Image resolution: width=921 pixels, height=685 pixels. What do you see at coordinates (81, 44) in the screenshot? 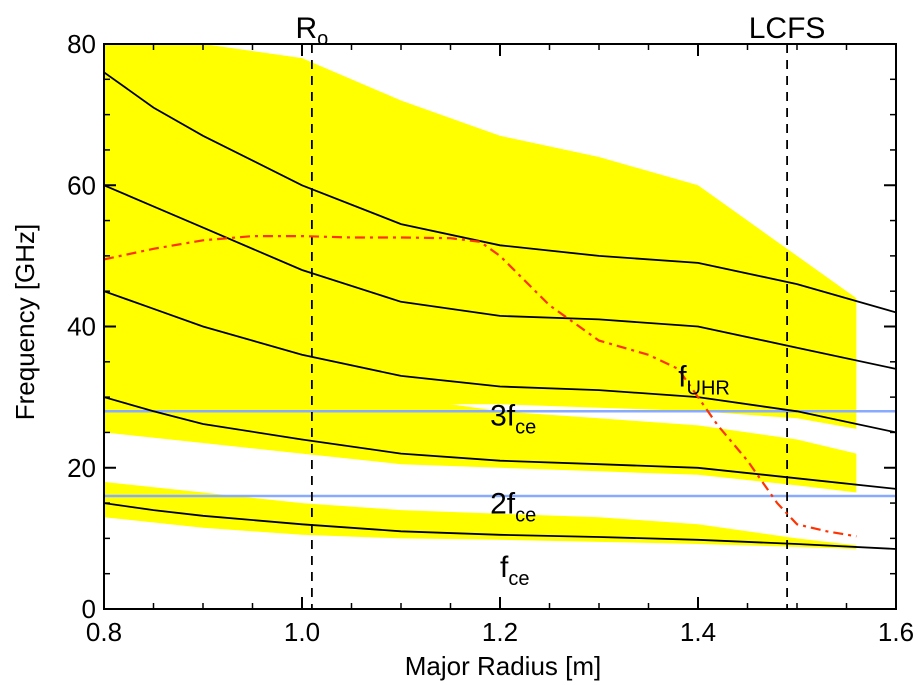
I see `y-tick-label: 80` at bounding box center [81, 44].